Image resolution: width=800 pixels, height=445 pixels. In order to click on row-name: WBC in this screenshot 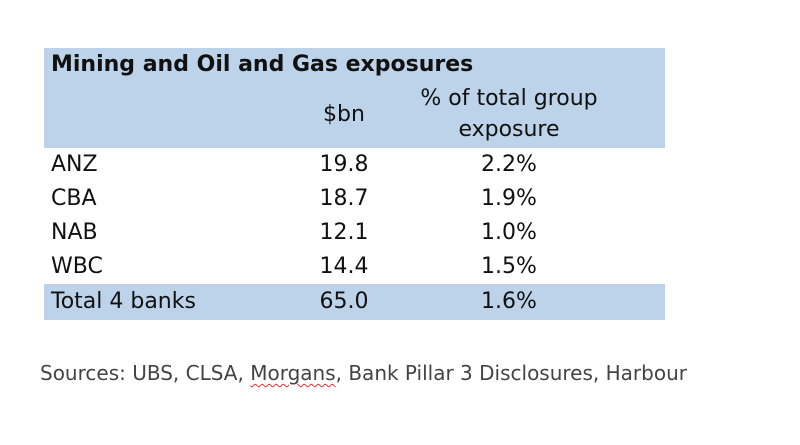, I will do `click(77, 266)`.